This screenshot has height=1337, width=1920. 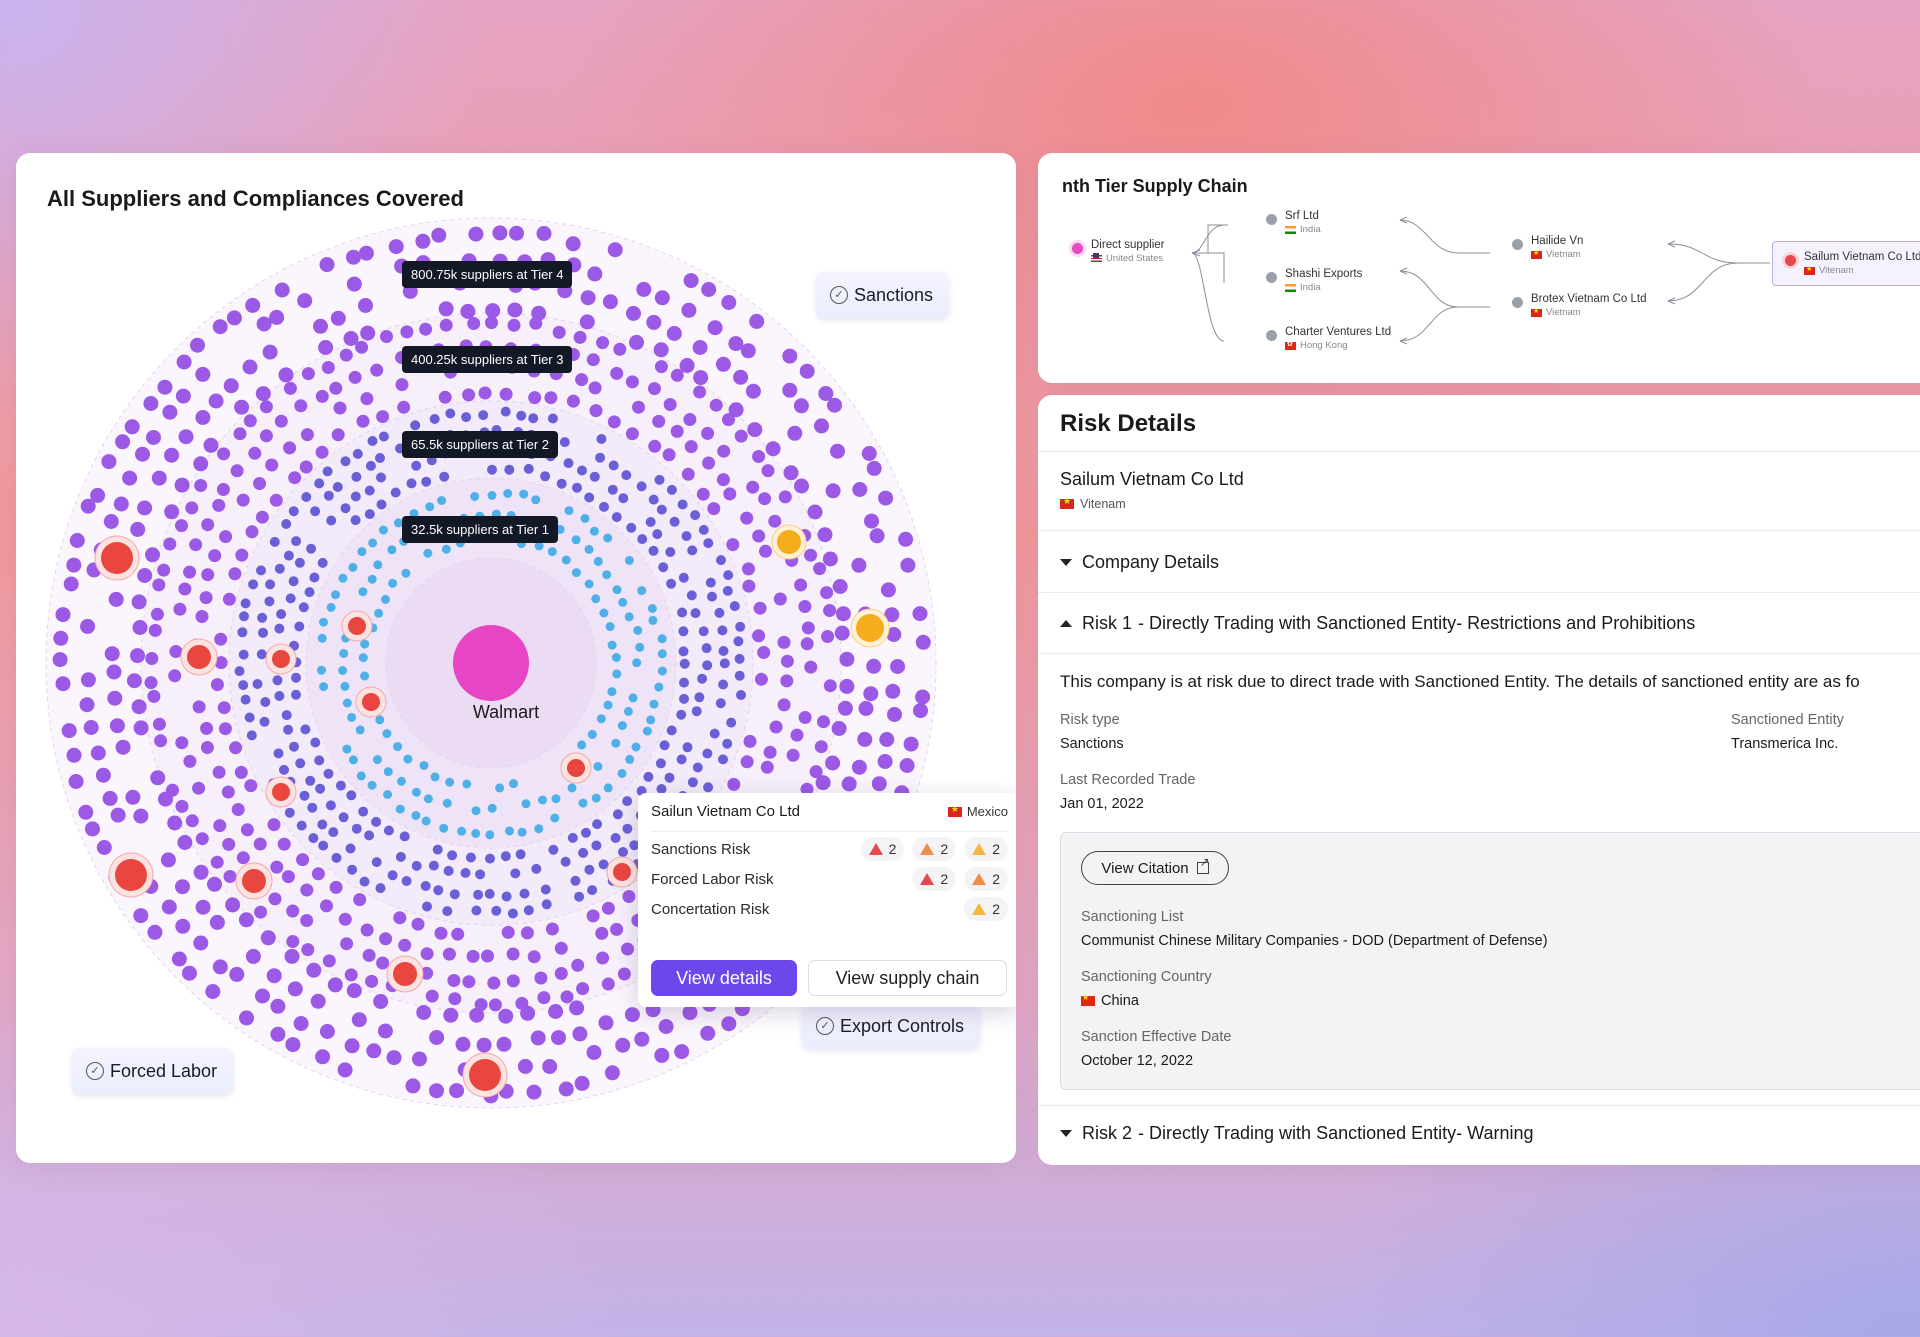 I want to click on tier-3-label: 400.25k suppliers at Tier 3, so click(x=487, y=359).